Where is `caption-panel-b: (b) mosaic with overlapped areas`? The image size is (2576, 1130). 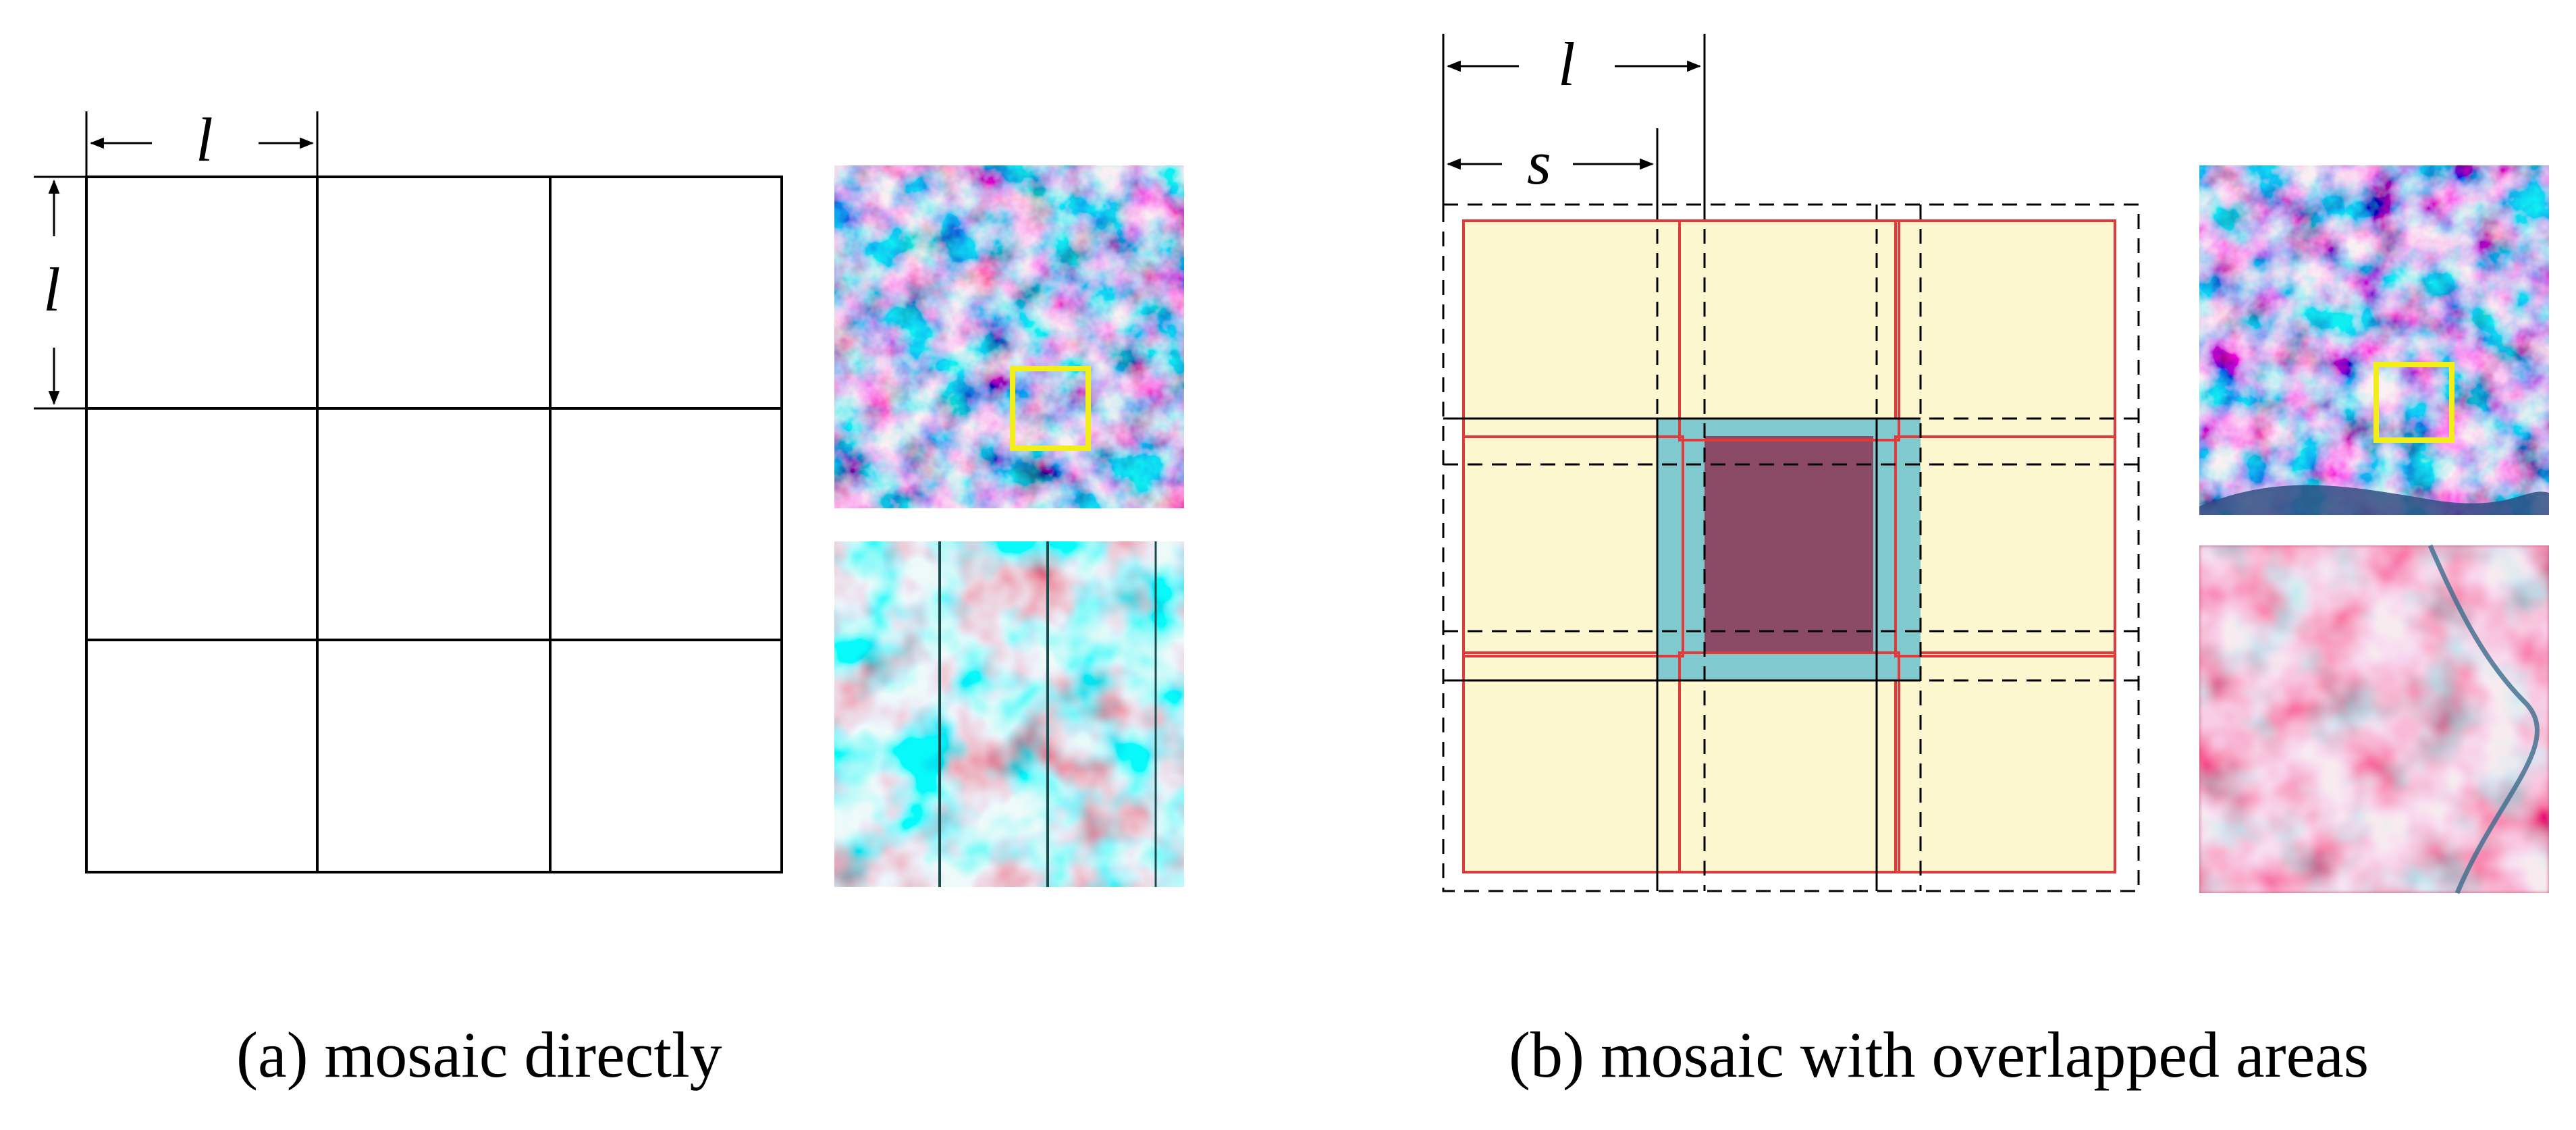 caption-panel-b: (b) mosaic with overlapped areas is located at coordinates (1939, 1055).